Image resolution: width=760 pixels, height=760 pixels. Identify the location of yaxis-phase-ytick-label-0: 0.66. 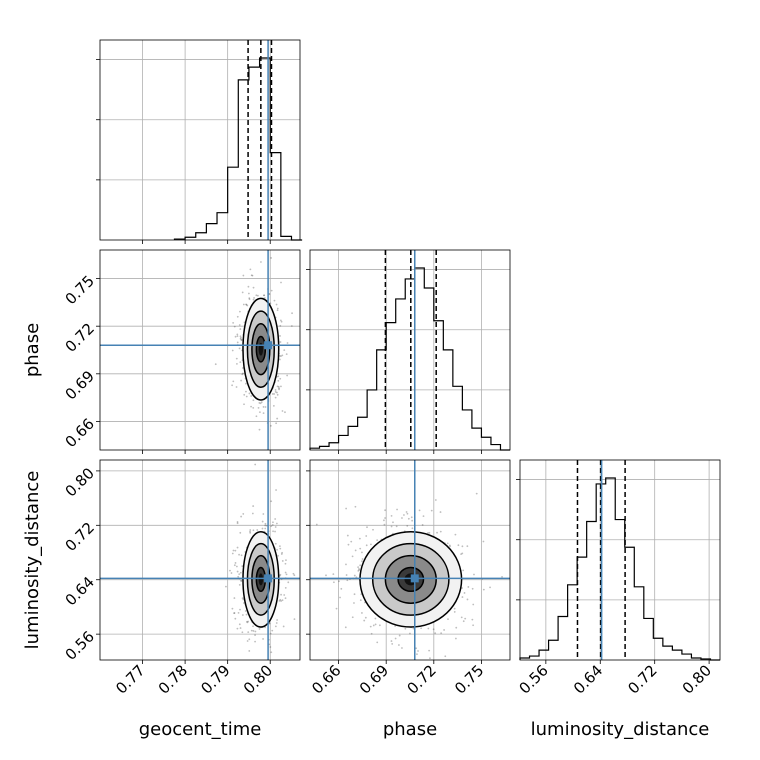
(80, 433).